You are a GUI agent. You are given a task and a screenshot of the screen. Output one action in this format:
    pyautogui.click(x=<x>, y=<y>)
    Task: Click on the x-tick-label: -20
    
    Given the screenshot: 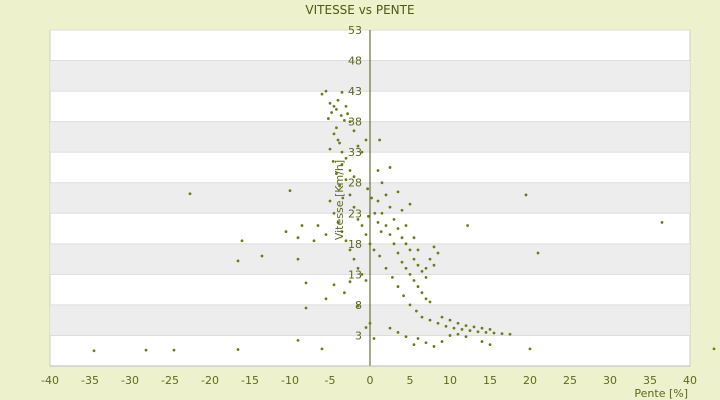 What is the action you would take?
    pyautogui.click(x=210, y=380)
    